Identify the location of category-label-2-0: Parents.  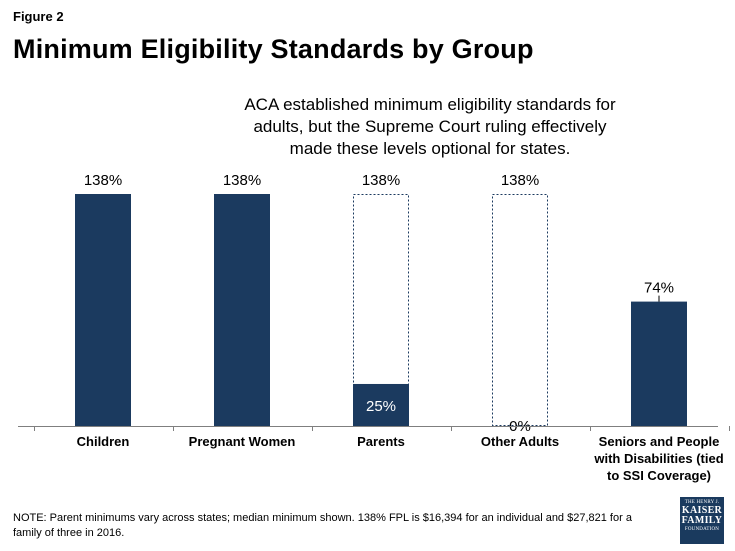
(381, 441).